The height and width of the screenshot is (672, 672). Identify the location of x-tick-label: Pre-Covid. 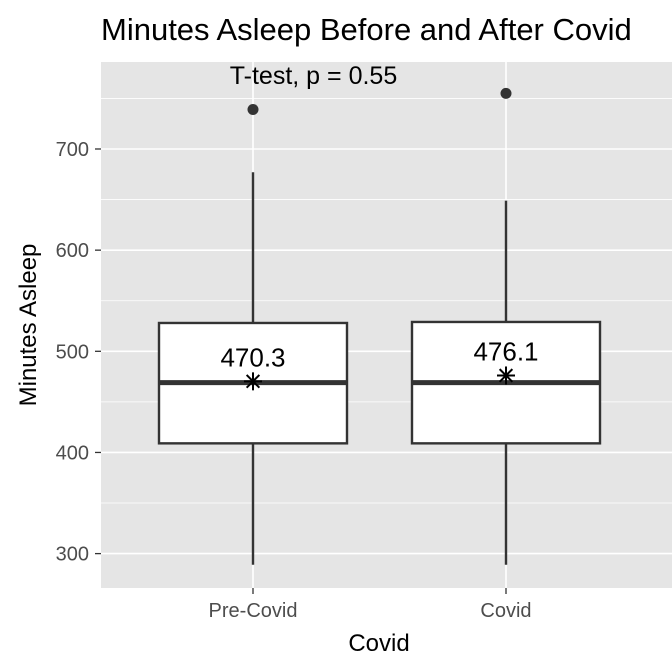
(253, 611).